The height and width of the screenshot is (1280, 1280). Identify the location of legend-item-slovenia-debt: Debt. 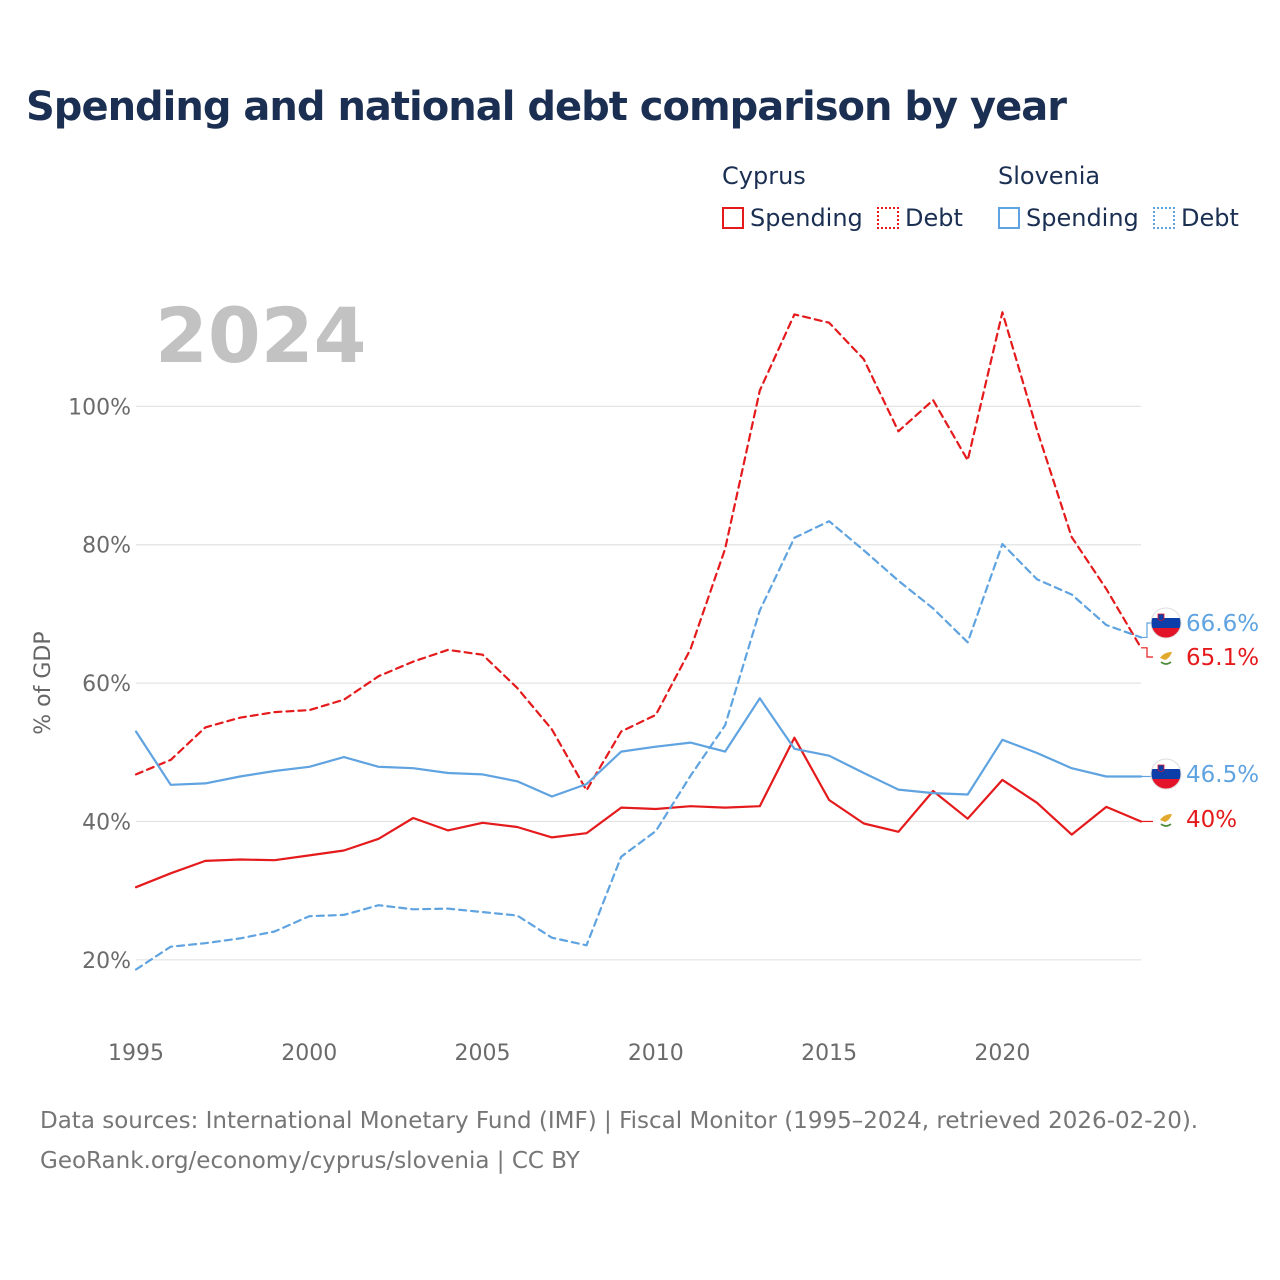
(1196, 218).